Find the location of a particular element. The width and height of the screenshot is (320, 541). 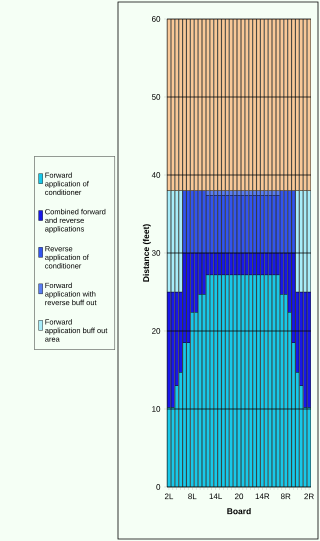

y-axis-title: Distance (feet) is located at coordinates (146, 253).